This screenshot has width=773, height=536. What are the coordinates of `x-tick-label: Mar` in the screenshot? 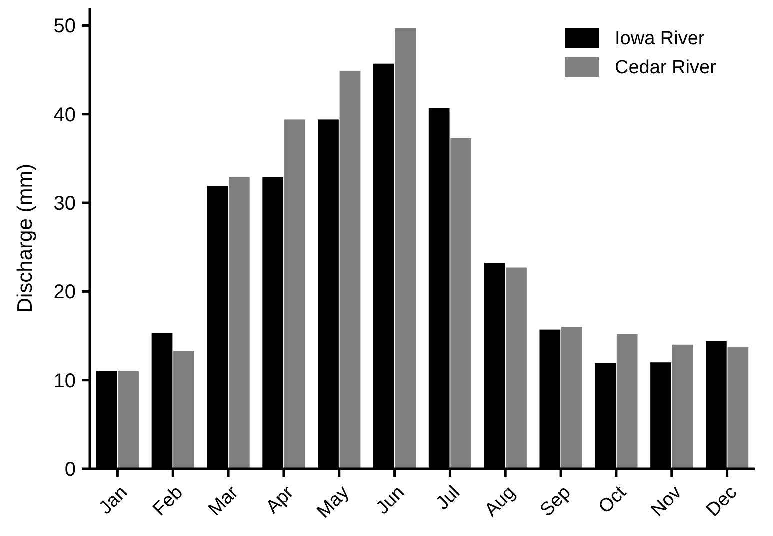 It's located at (224, 501).